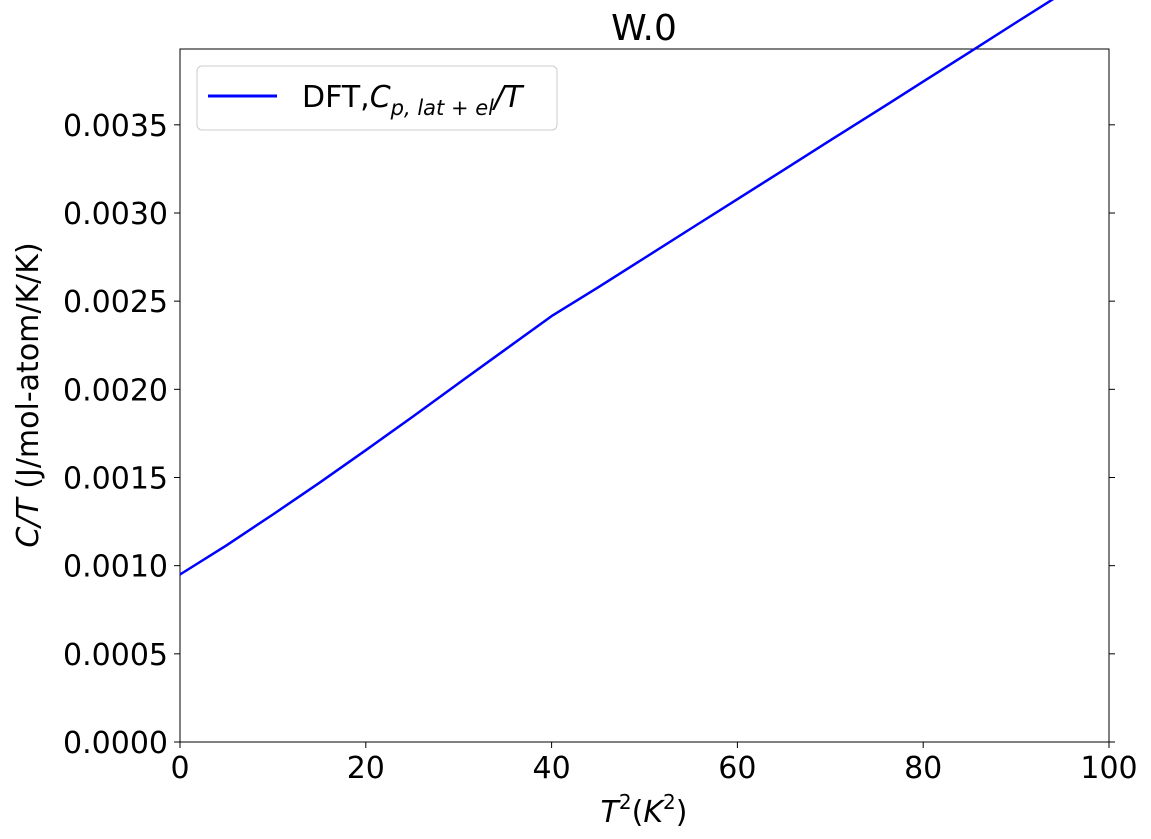 This screenshot has height=839, width=1151. Describe the element at coordinates (682, 812) in the screenshot. I see `x-label-close: )` at that location.